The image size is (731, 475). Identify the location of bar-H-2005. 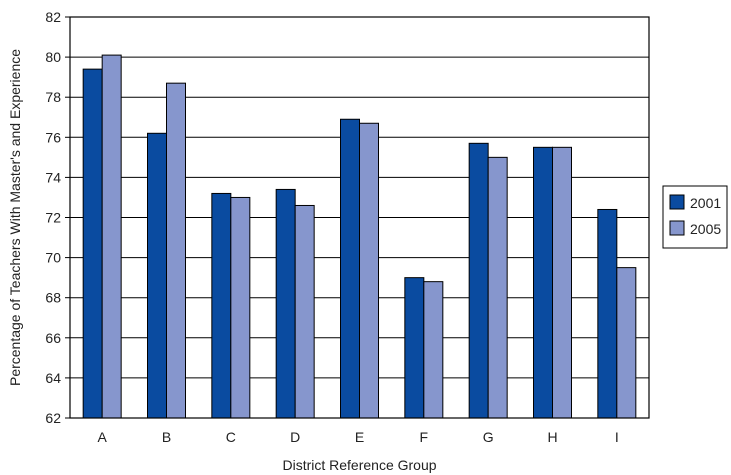
(562, 282).